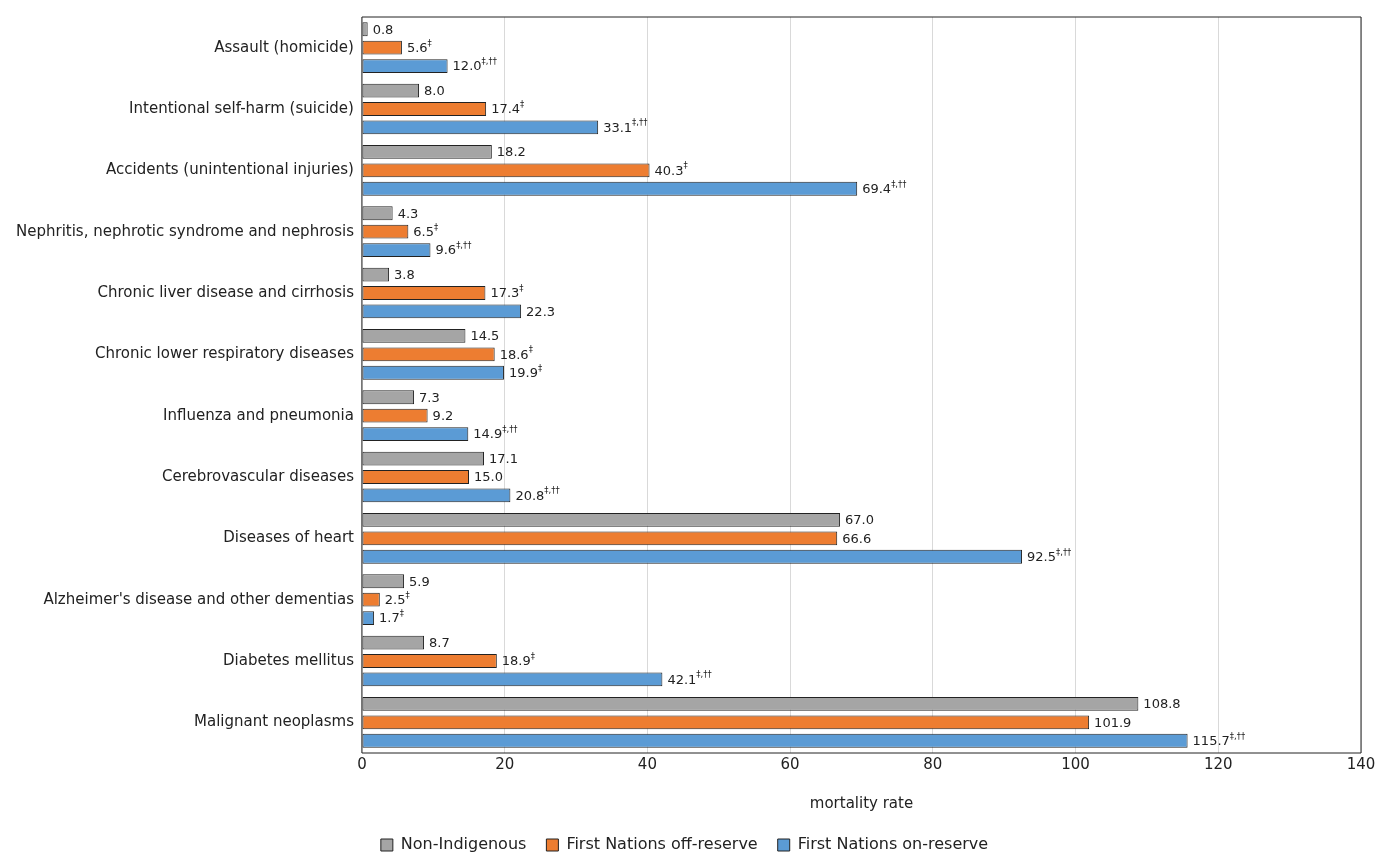  I want to click on data-label: 67.0, so click(860, 520).